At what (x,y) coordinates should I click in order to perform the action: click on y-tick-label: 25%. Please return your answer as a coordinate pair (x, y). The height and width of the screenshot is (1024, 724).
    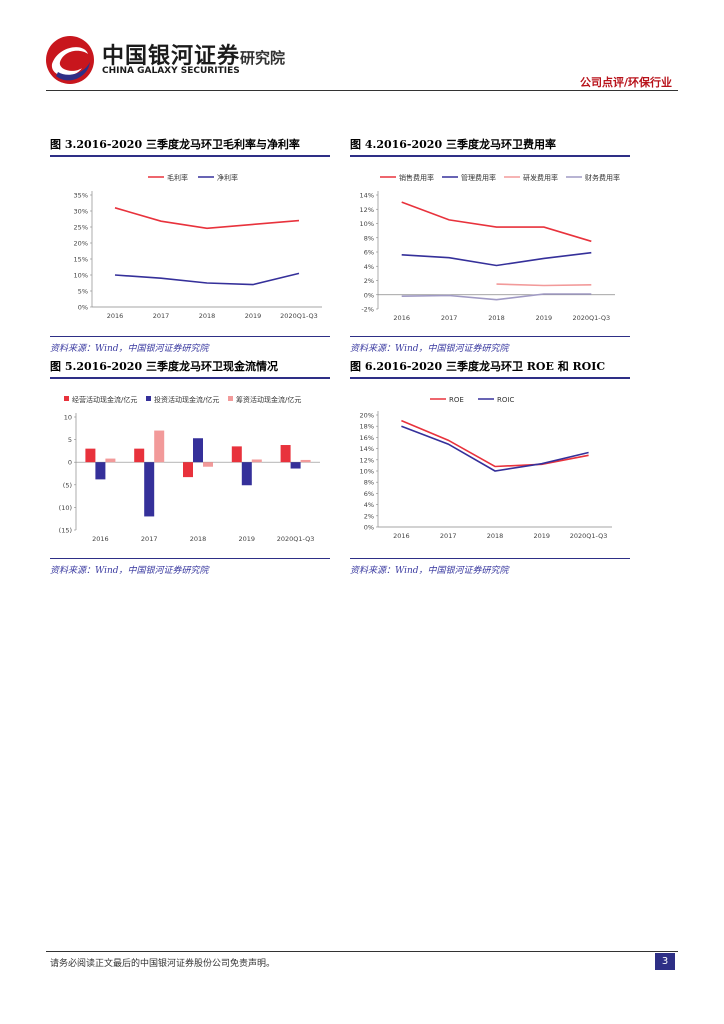
    Looking at the image, I should click on (81, 228).